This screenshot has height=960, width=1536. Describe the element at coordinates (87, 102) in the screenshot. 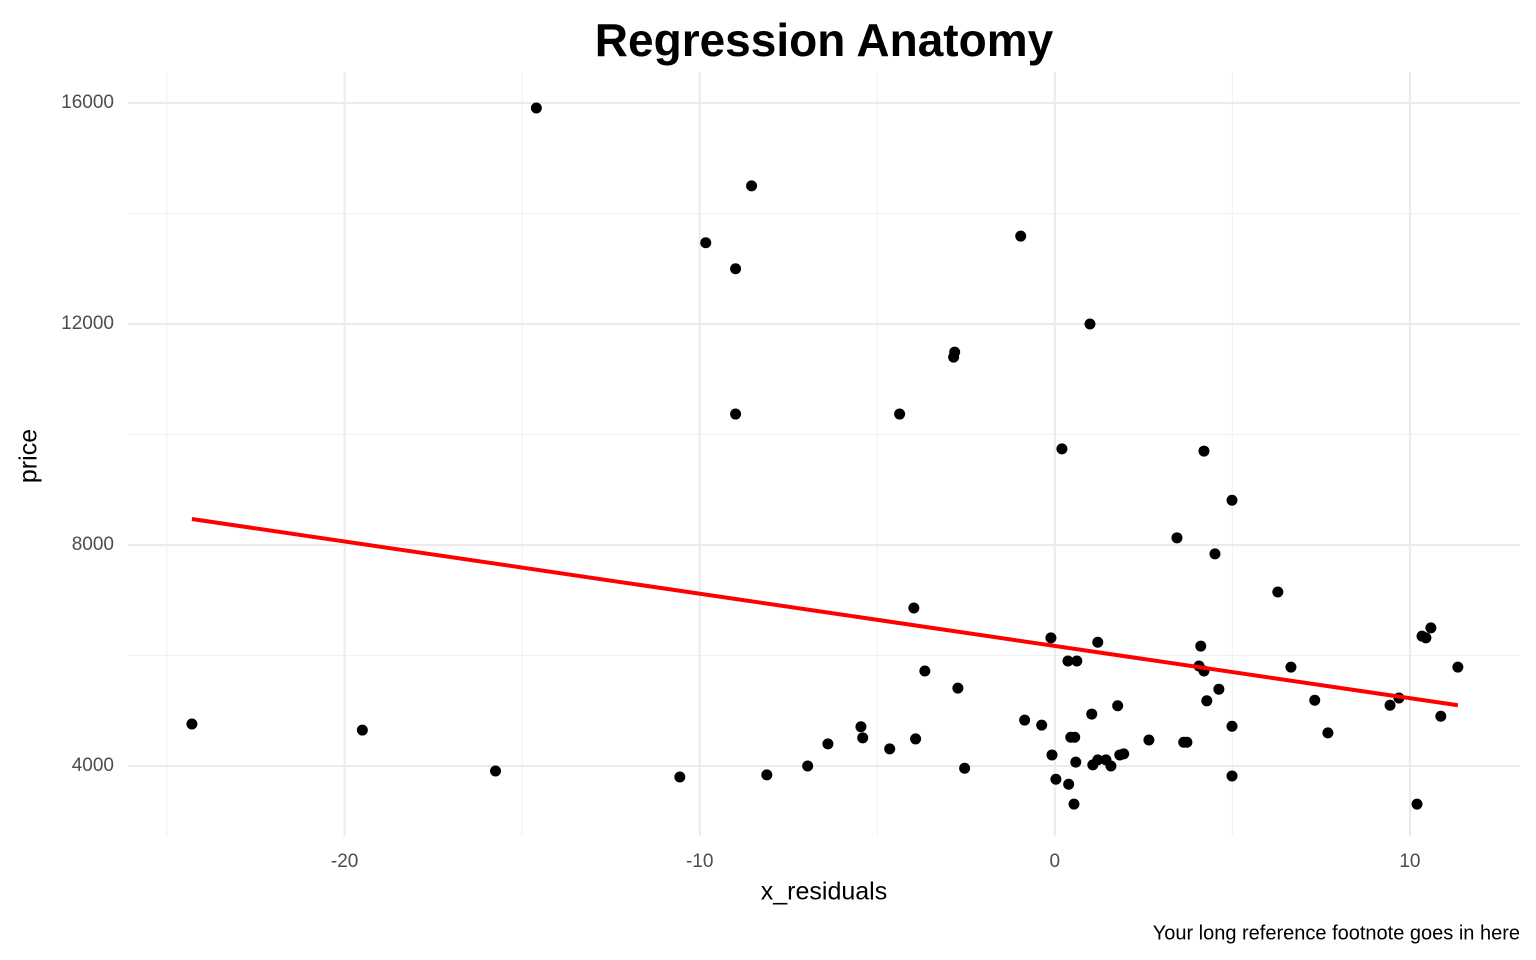

I see `y-tick-label: 16000` at that location.